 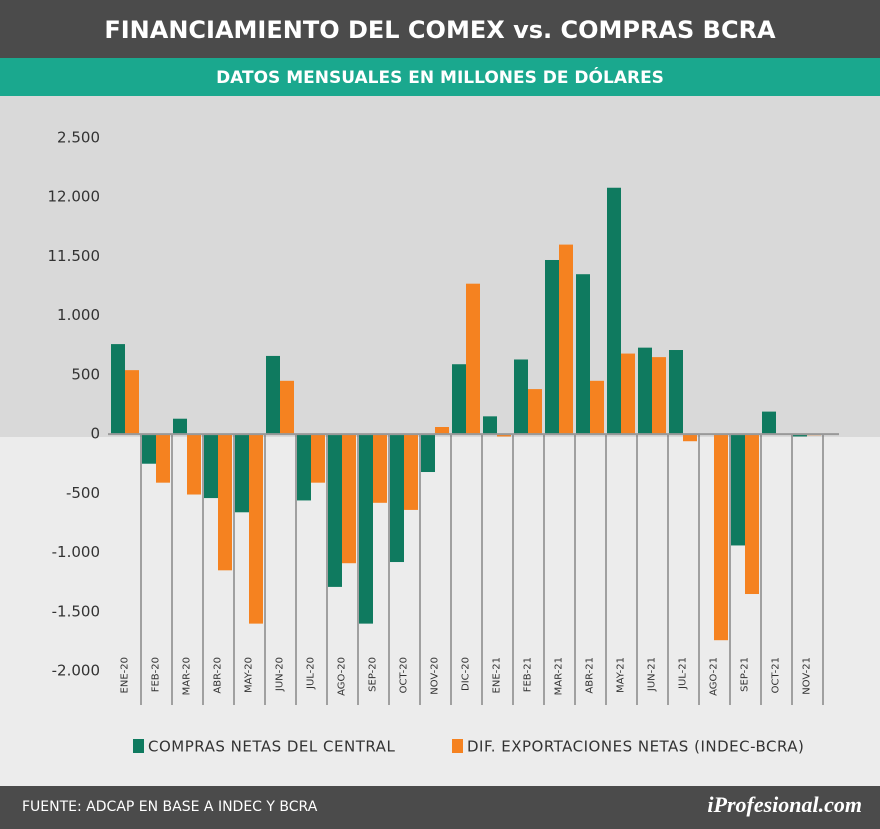 I want to click on chart-subtitle: DATOS MENSUALES EN MILLONES DE DÓLARES, so click(x=440, y=77).